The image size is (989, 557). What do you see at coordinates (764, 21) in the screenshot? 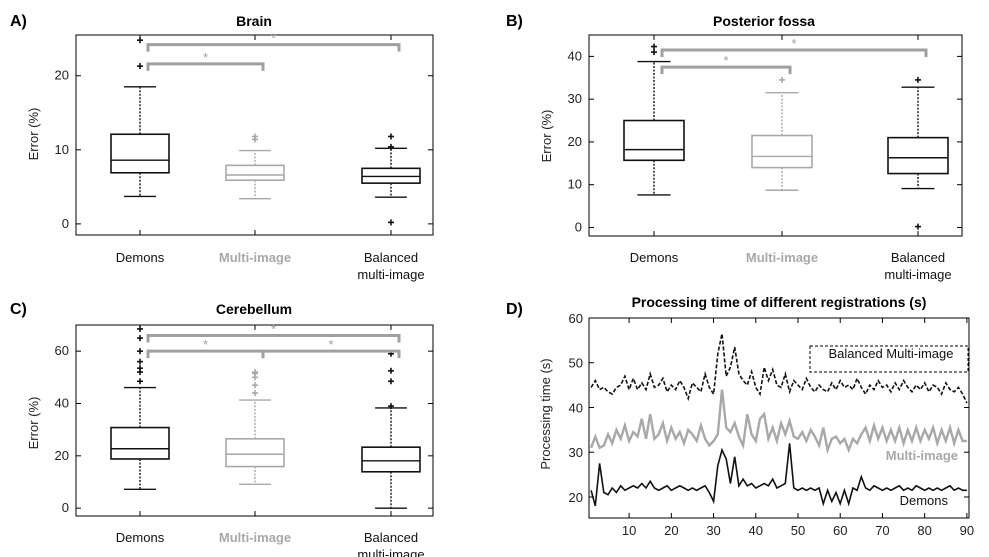
I see `panel-b-title: Posterior fossa` at bounding box center [764, 21].